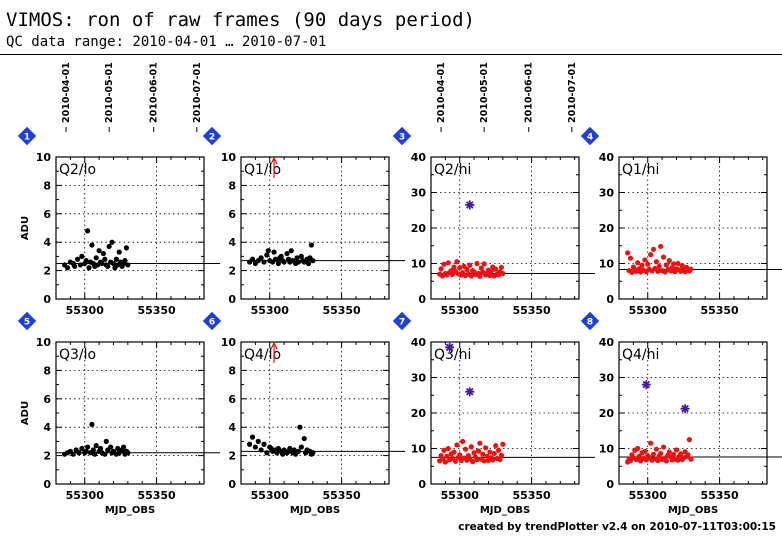 This screenshot has height=542, width=782. I want to click on panel-6-label: Q4/lo, so click(262, 355).